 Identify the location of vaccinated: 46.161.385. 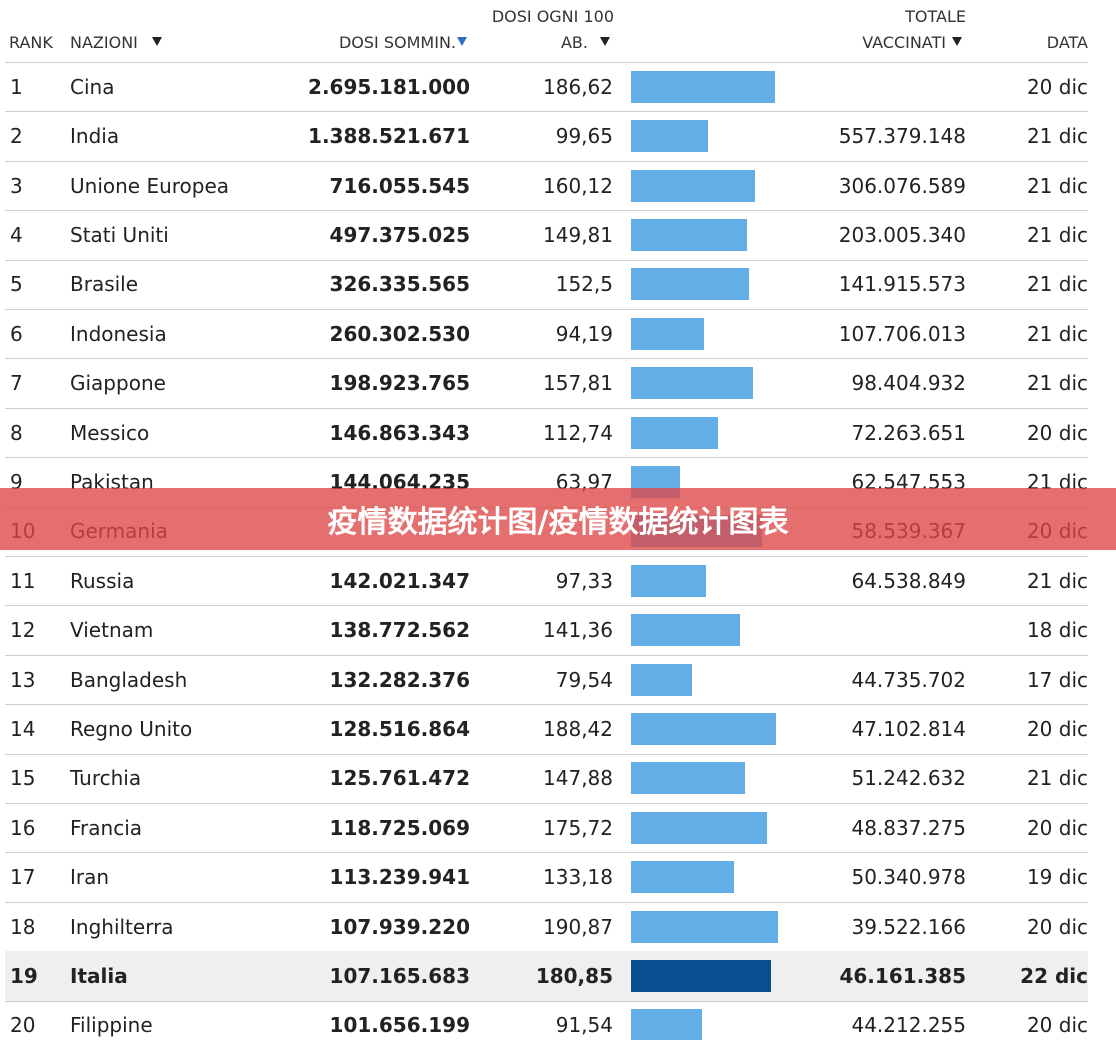
(902, 975).